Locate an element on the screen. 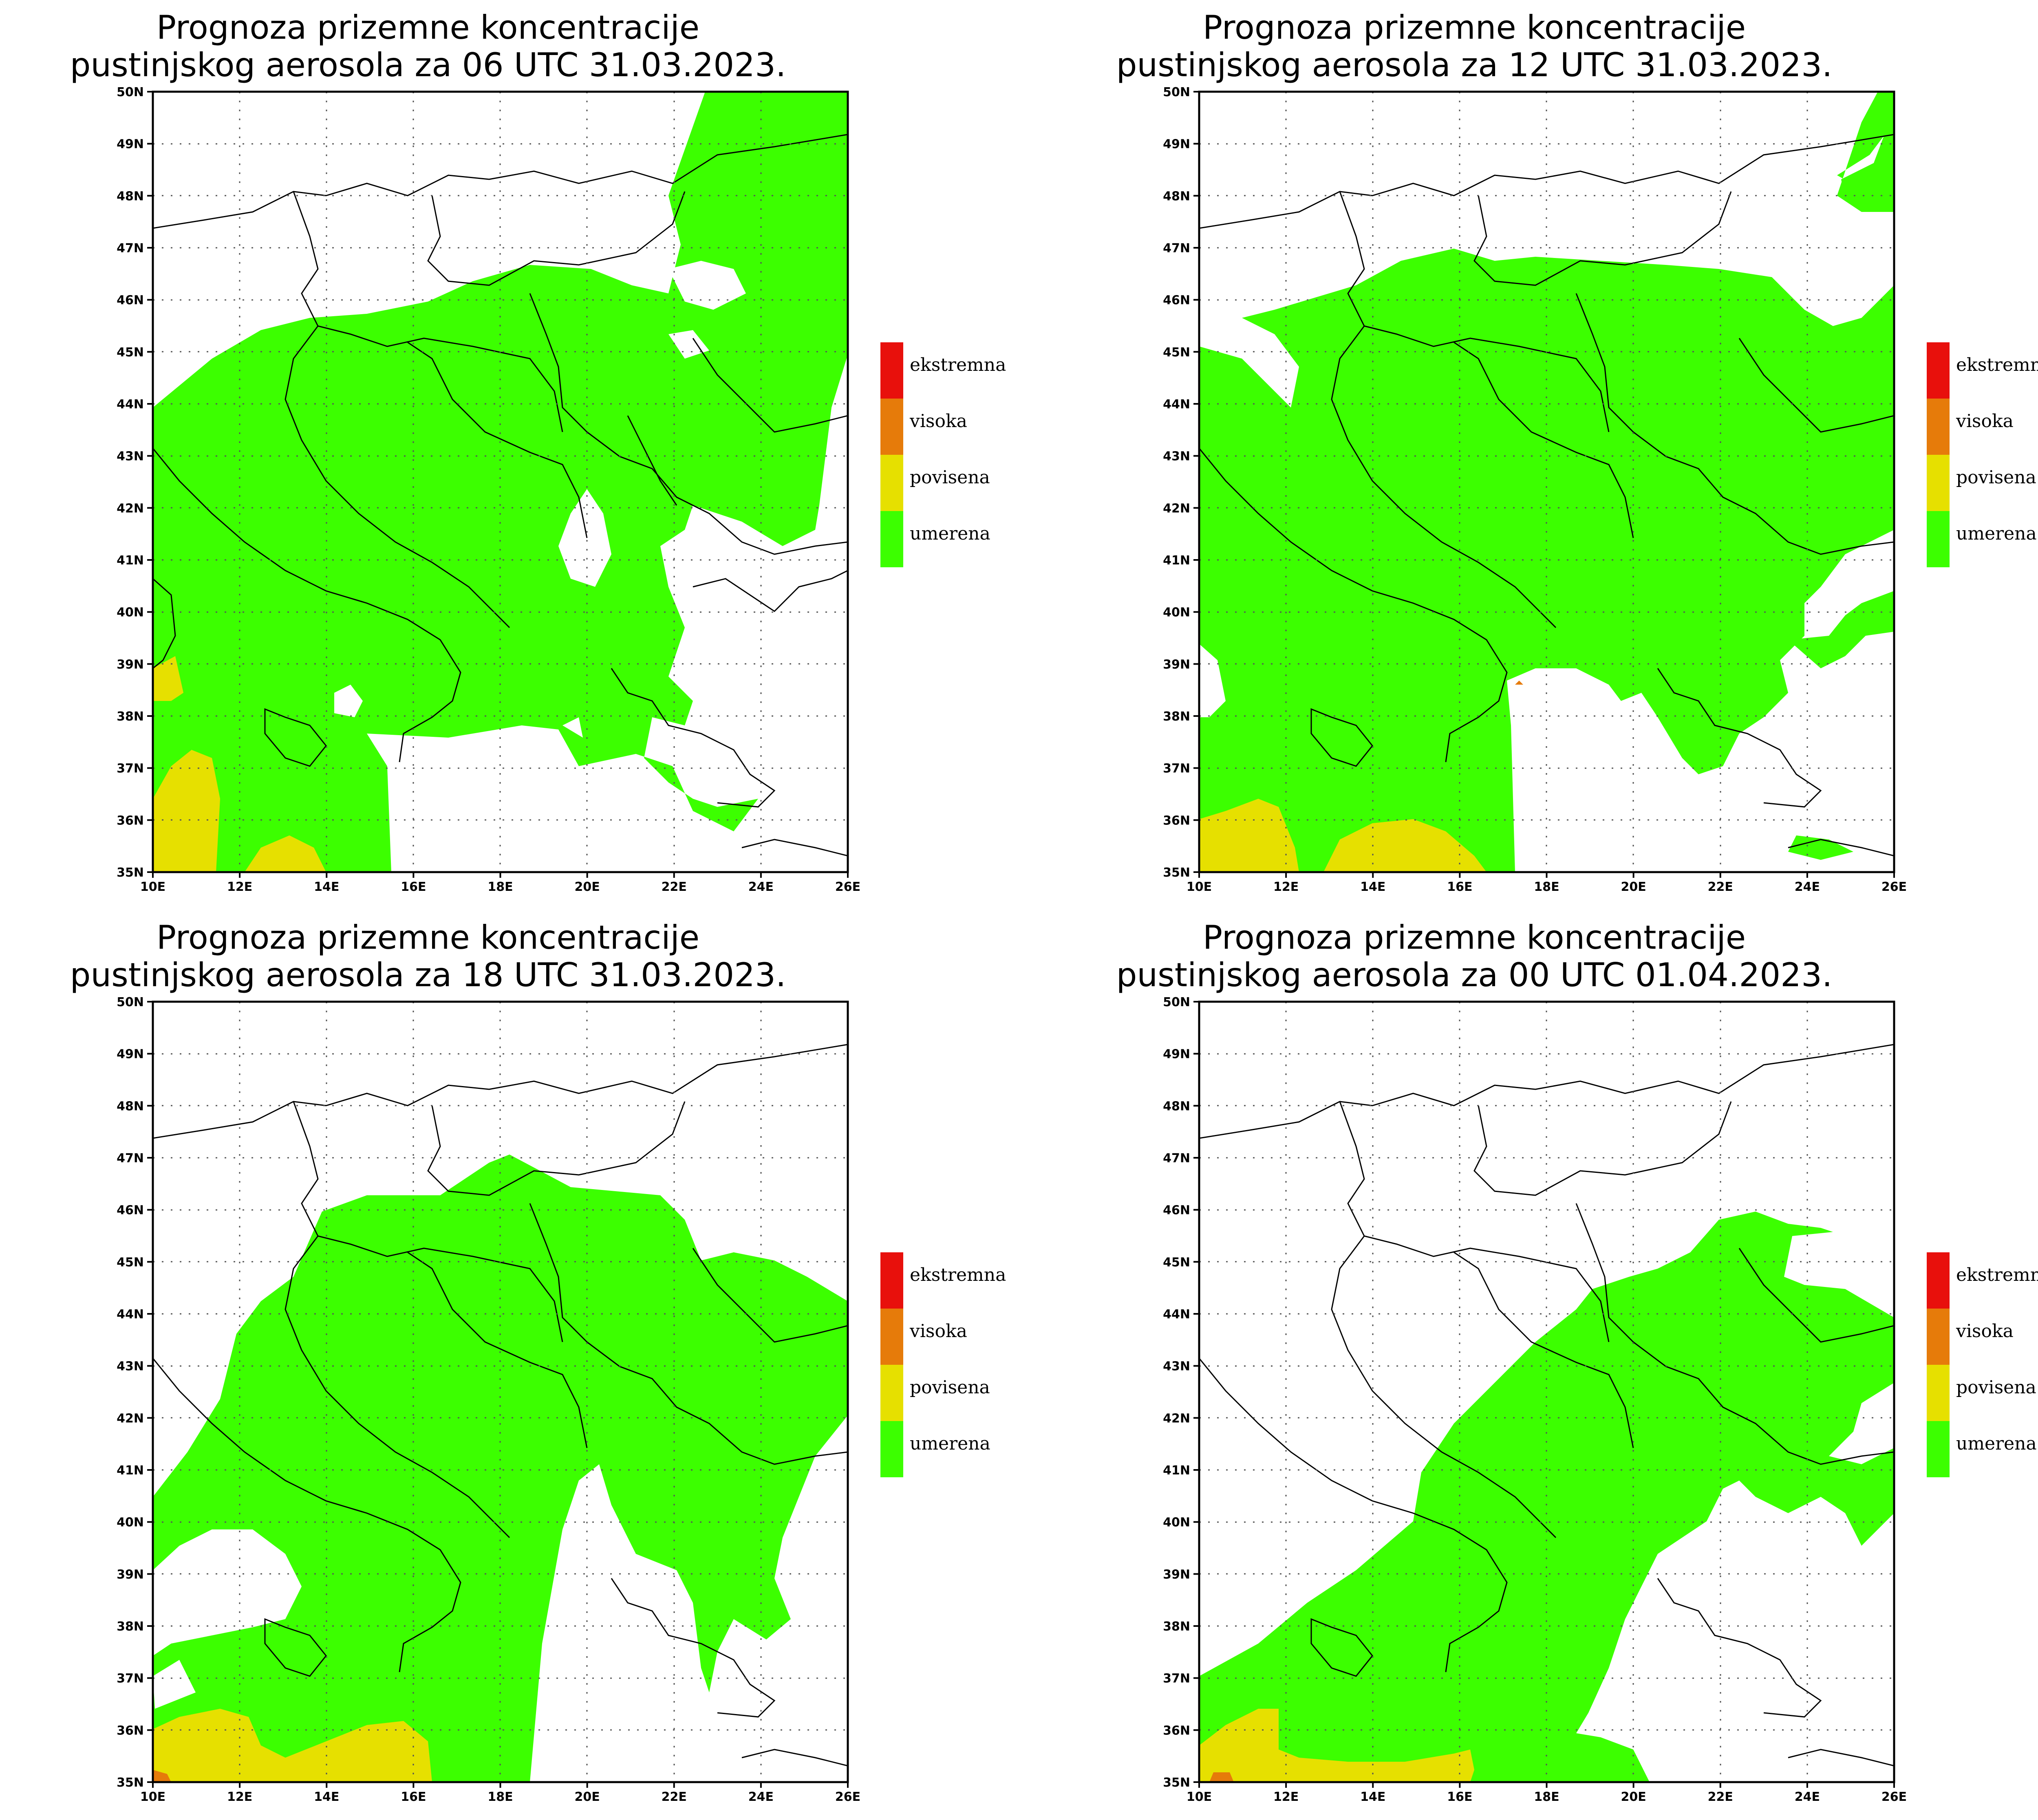  lat-tick-label: 42N is located at coordinates (1177, 508).